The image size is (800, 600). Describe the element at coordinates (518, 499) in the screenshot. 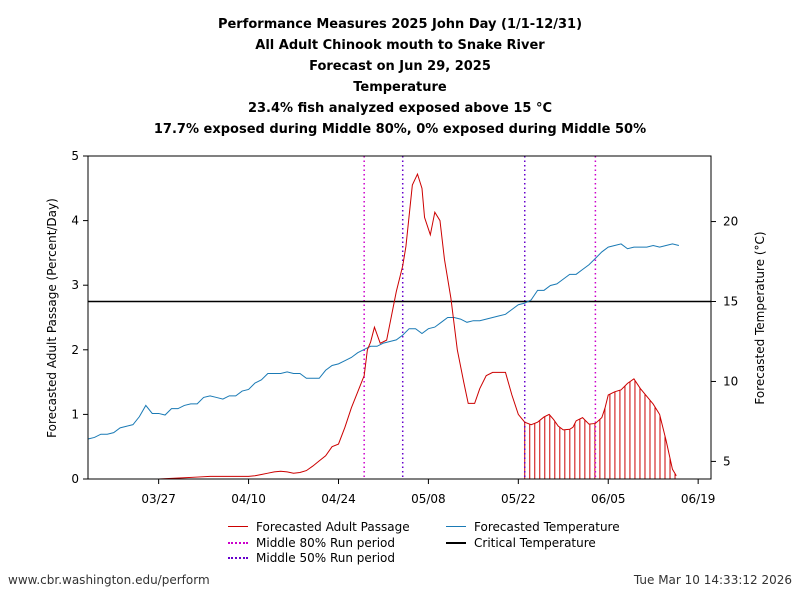

I see `x-tick-label: 05/22` at that location.